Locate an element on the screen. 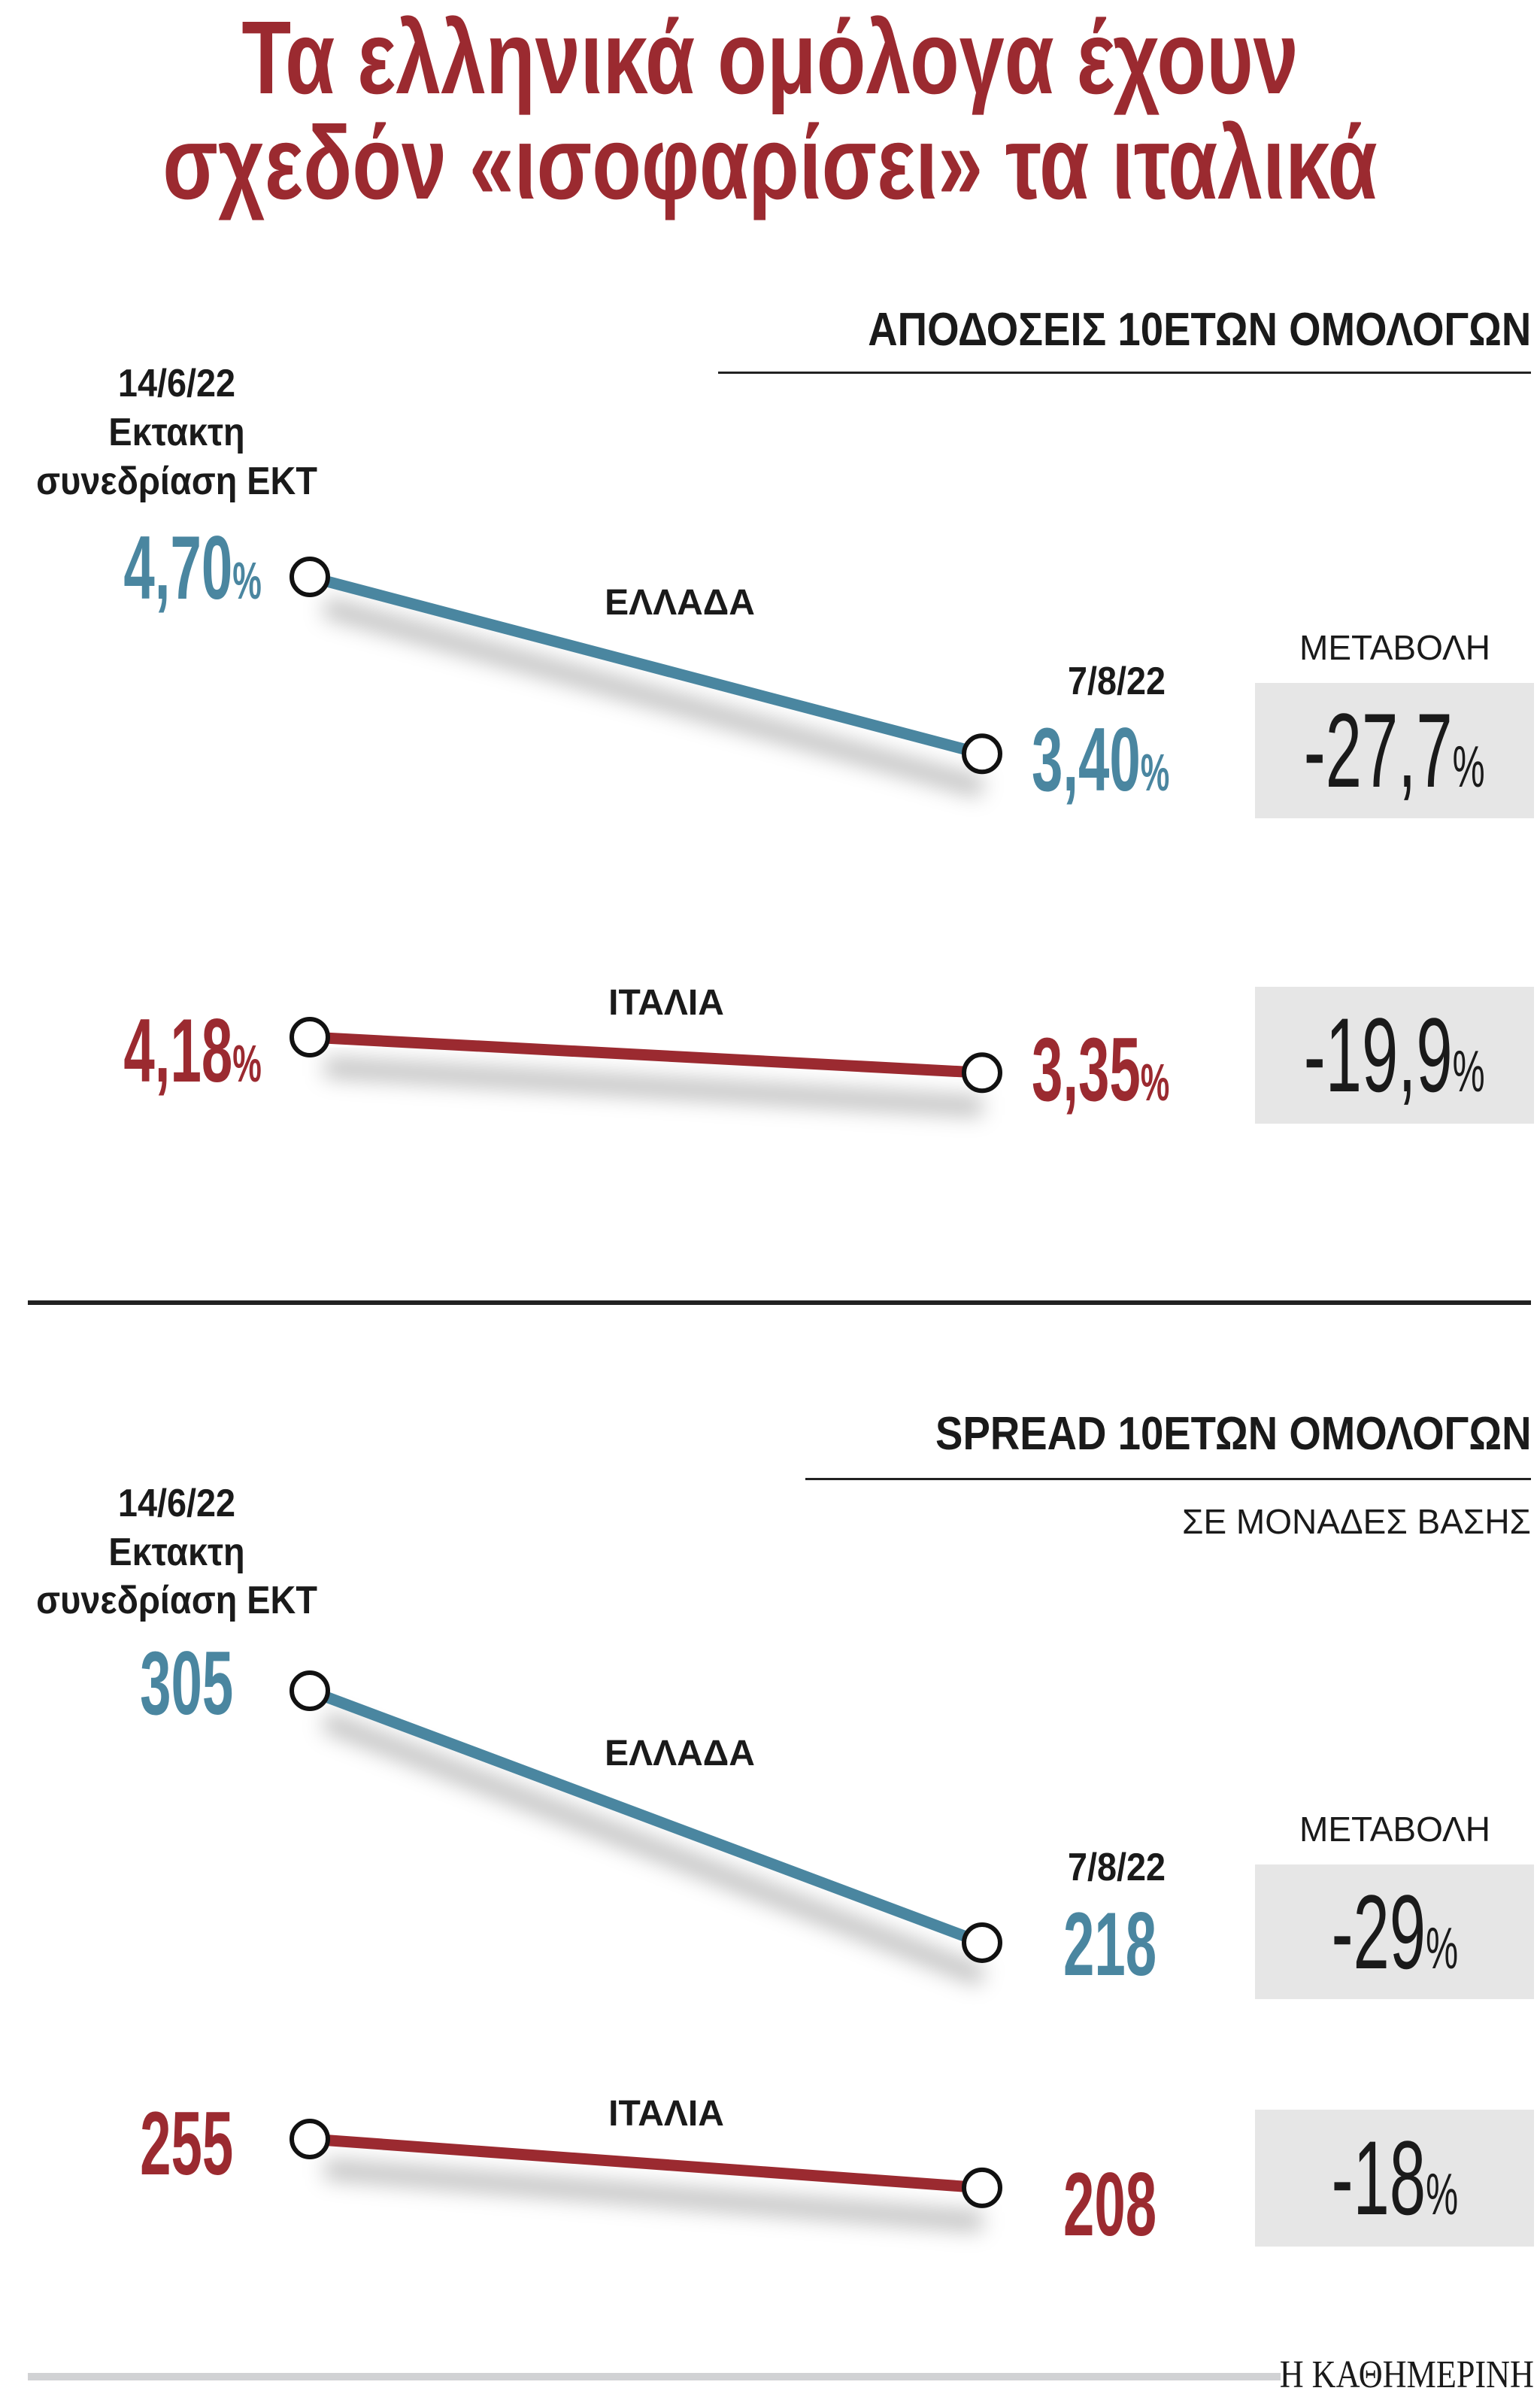  italy-end-value: 3,35% is located at coordinates (1100, 1069).